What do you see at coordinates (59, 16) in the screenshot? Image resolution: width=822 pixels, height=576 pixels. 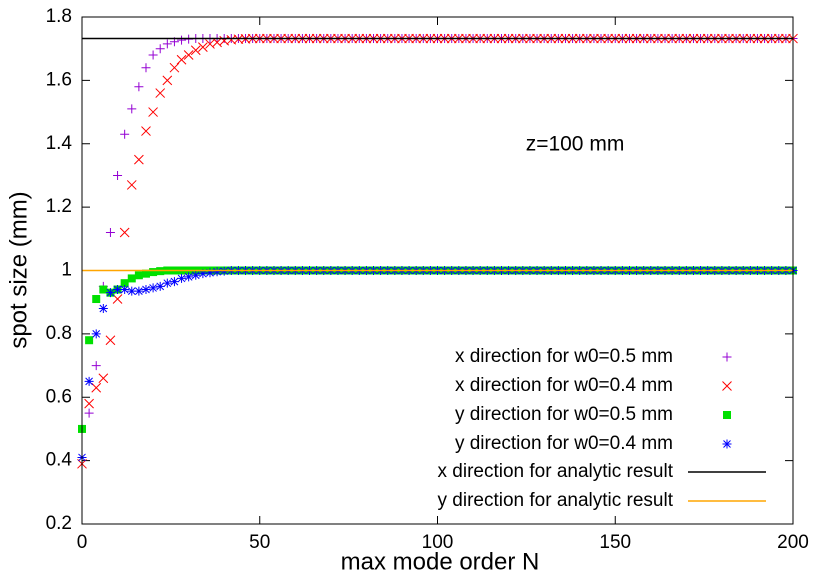 I see `y-tick-label: 1.8` at bounding box center [59, 16].